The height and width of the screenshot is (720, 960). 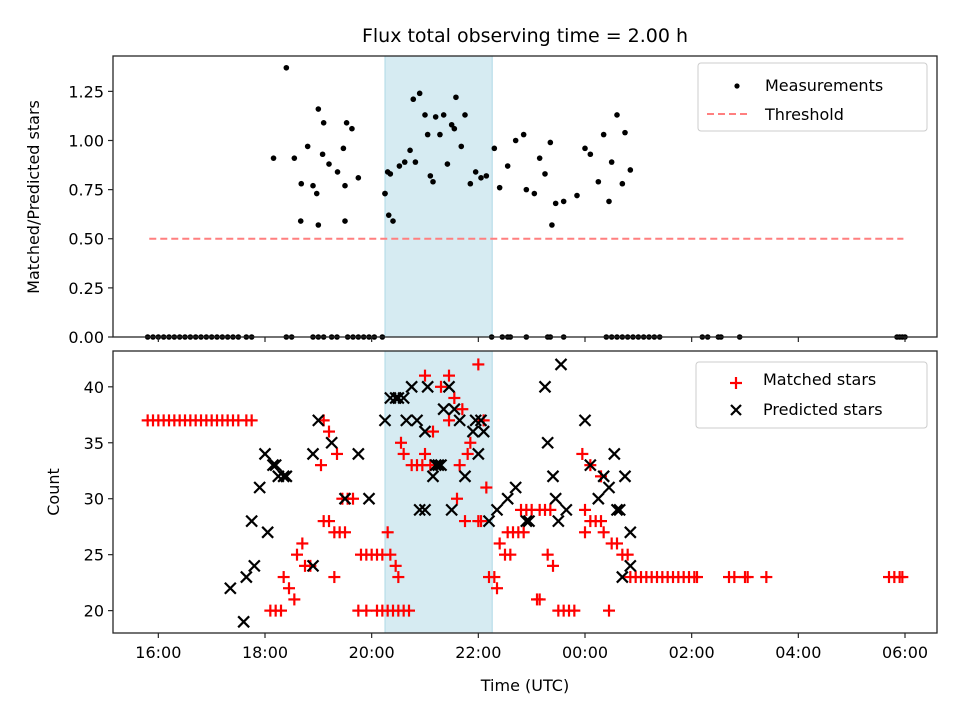 What do you see at coordinates (525, 36) in the screenshot?
I see `chart-title: Flux total observing time = 2.00 h` at bounding box center [525, 36].